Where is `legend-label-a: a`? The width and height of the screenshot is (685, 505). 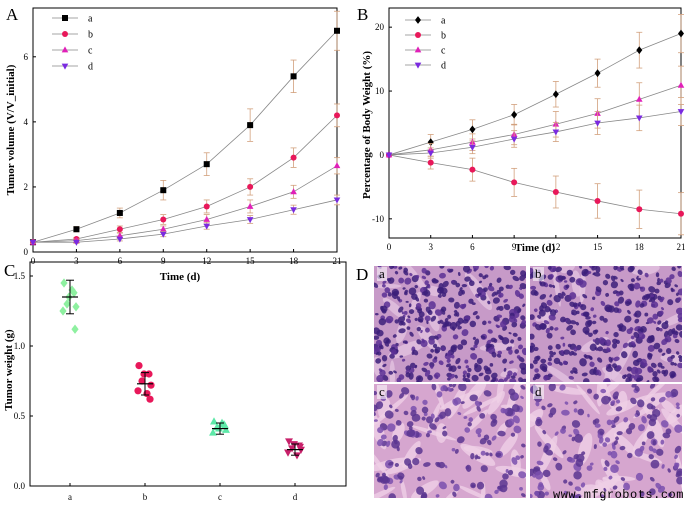
legend-label-a: a is located at coordinates (443, 21).